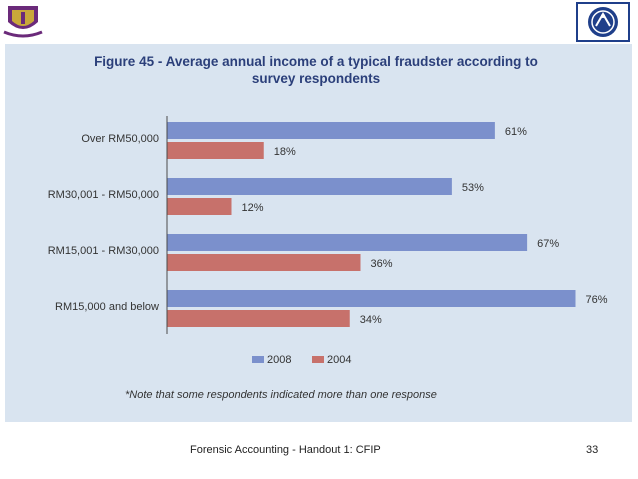 The height and width of the screenshot is (479, 638). Describe the element at coordinates (371, 320) in the screenshot. I see `data-label-2004: 34%` at that location.